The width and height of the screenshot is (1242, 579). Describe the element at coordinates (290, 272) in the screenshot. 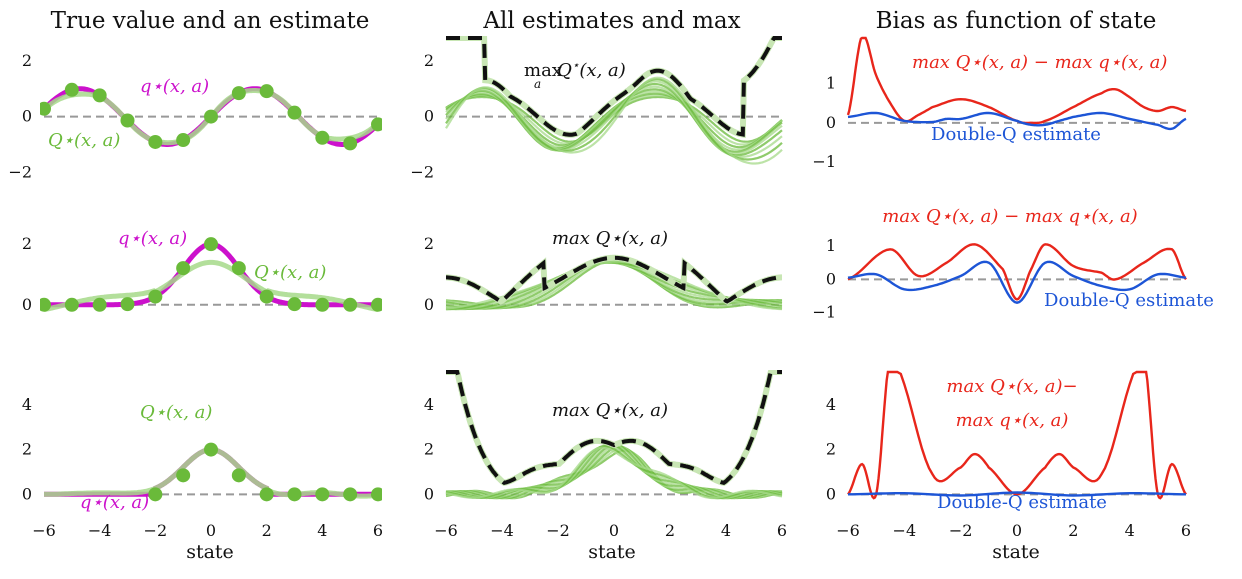

I see `label-estimate-row2: Q⋆(x, a)` at that location.